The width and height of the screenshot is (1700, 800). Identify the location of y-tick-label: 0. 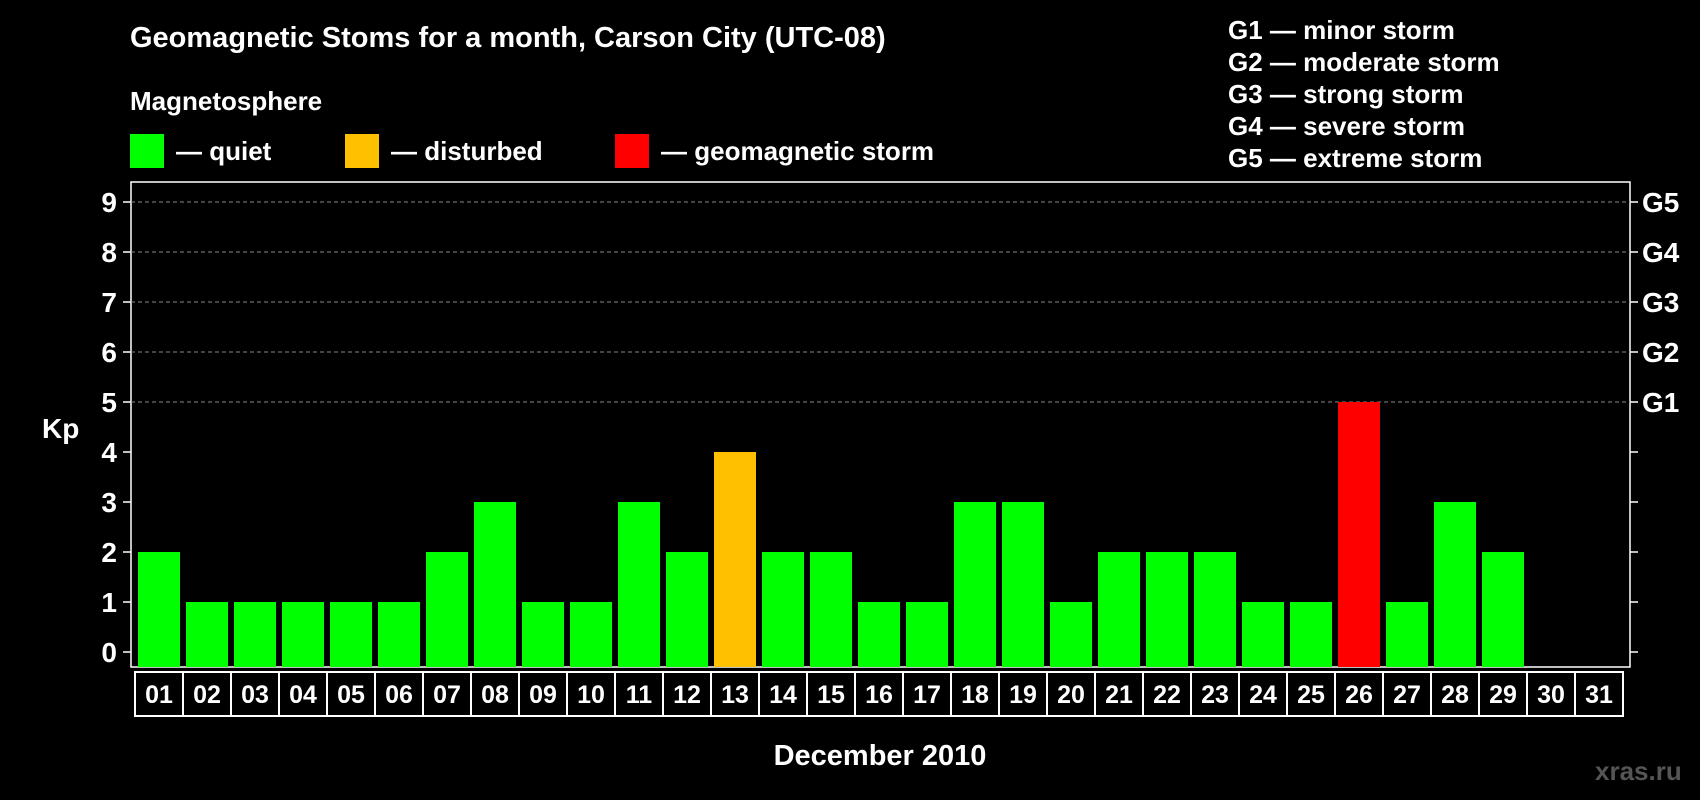
(109, 652).